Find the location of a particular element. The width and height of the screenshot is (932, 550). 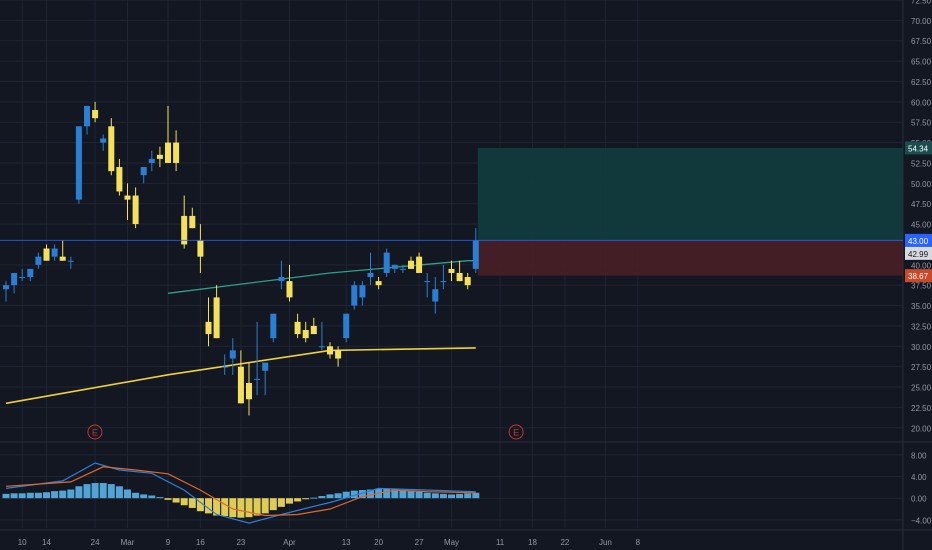

price-tick-label: 67.50 is located at coordinates (921, 41).